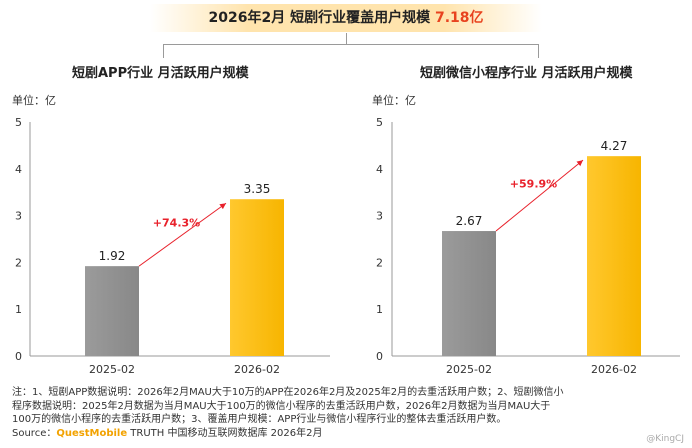 This screenshot has height=448, width=692. What do you see at coordinates (538, 51) in the screenshot?
I see `bracket-right` at bounding box center [538, 51].